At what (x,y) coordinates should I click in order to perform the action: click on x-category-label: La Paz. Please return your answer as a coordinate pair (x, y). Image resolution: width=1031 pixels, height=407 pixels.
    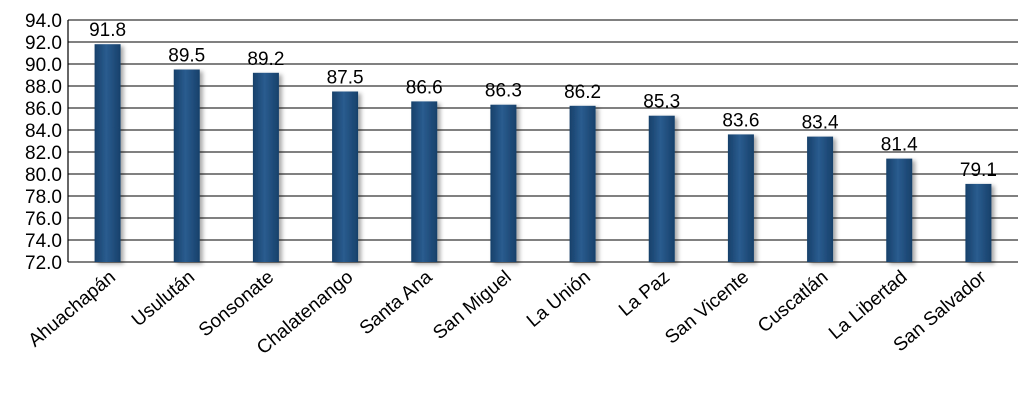
    Looking at the image, I should click on (644, 294).